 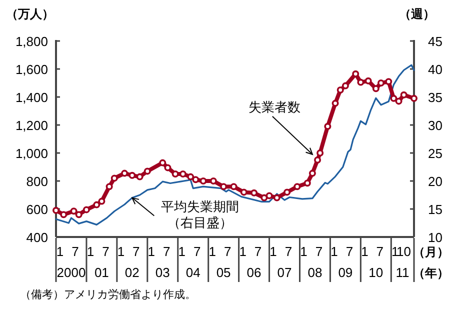 I want to click on y-tick-label: 1,200, so click(x=31, y=125).